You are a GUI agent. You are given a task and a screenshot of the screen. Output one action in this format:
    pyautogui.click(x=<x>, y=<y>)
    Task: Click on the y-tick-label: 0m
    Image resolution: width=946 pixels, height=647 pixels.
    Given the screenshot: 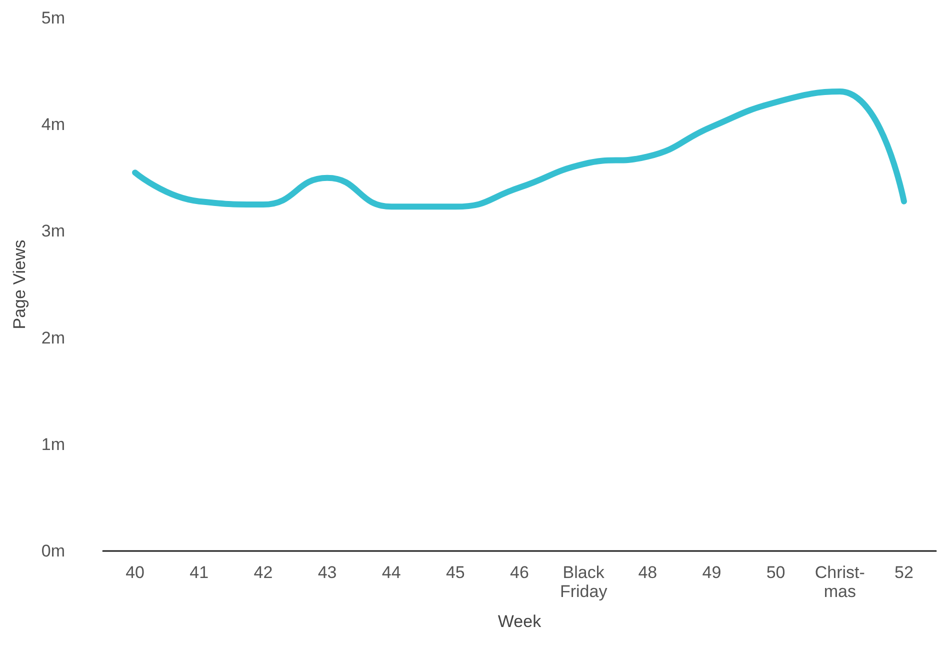 What is the action you would take?
    pyautogui.click(x=53, y=551)
    